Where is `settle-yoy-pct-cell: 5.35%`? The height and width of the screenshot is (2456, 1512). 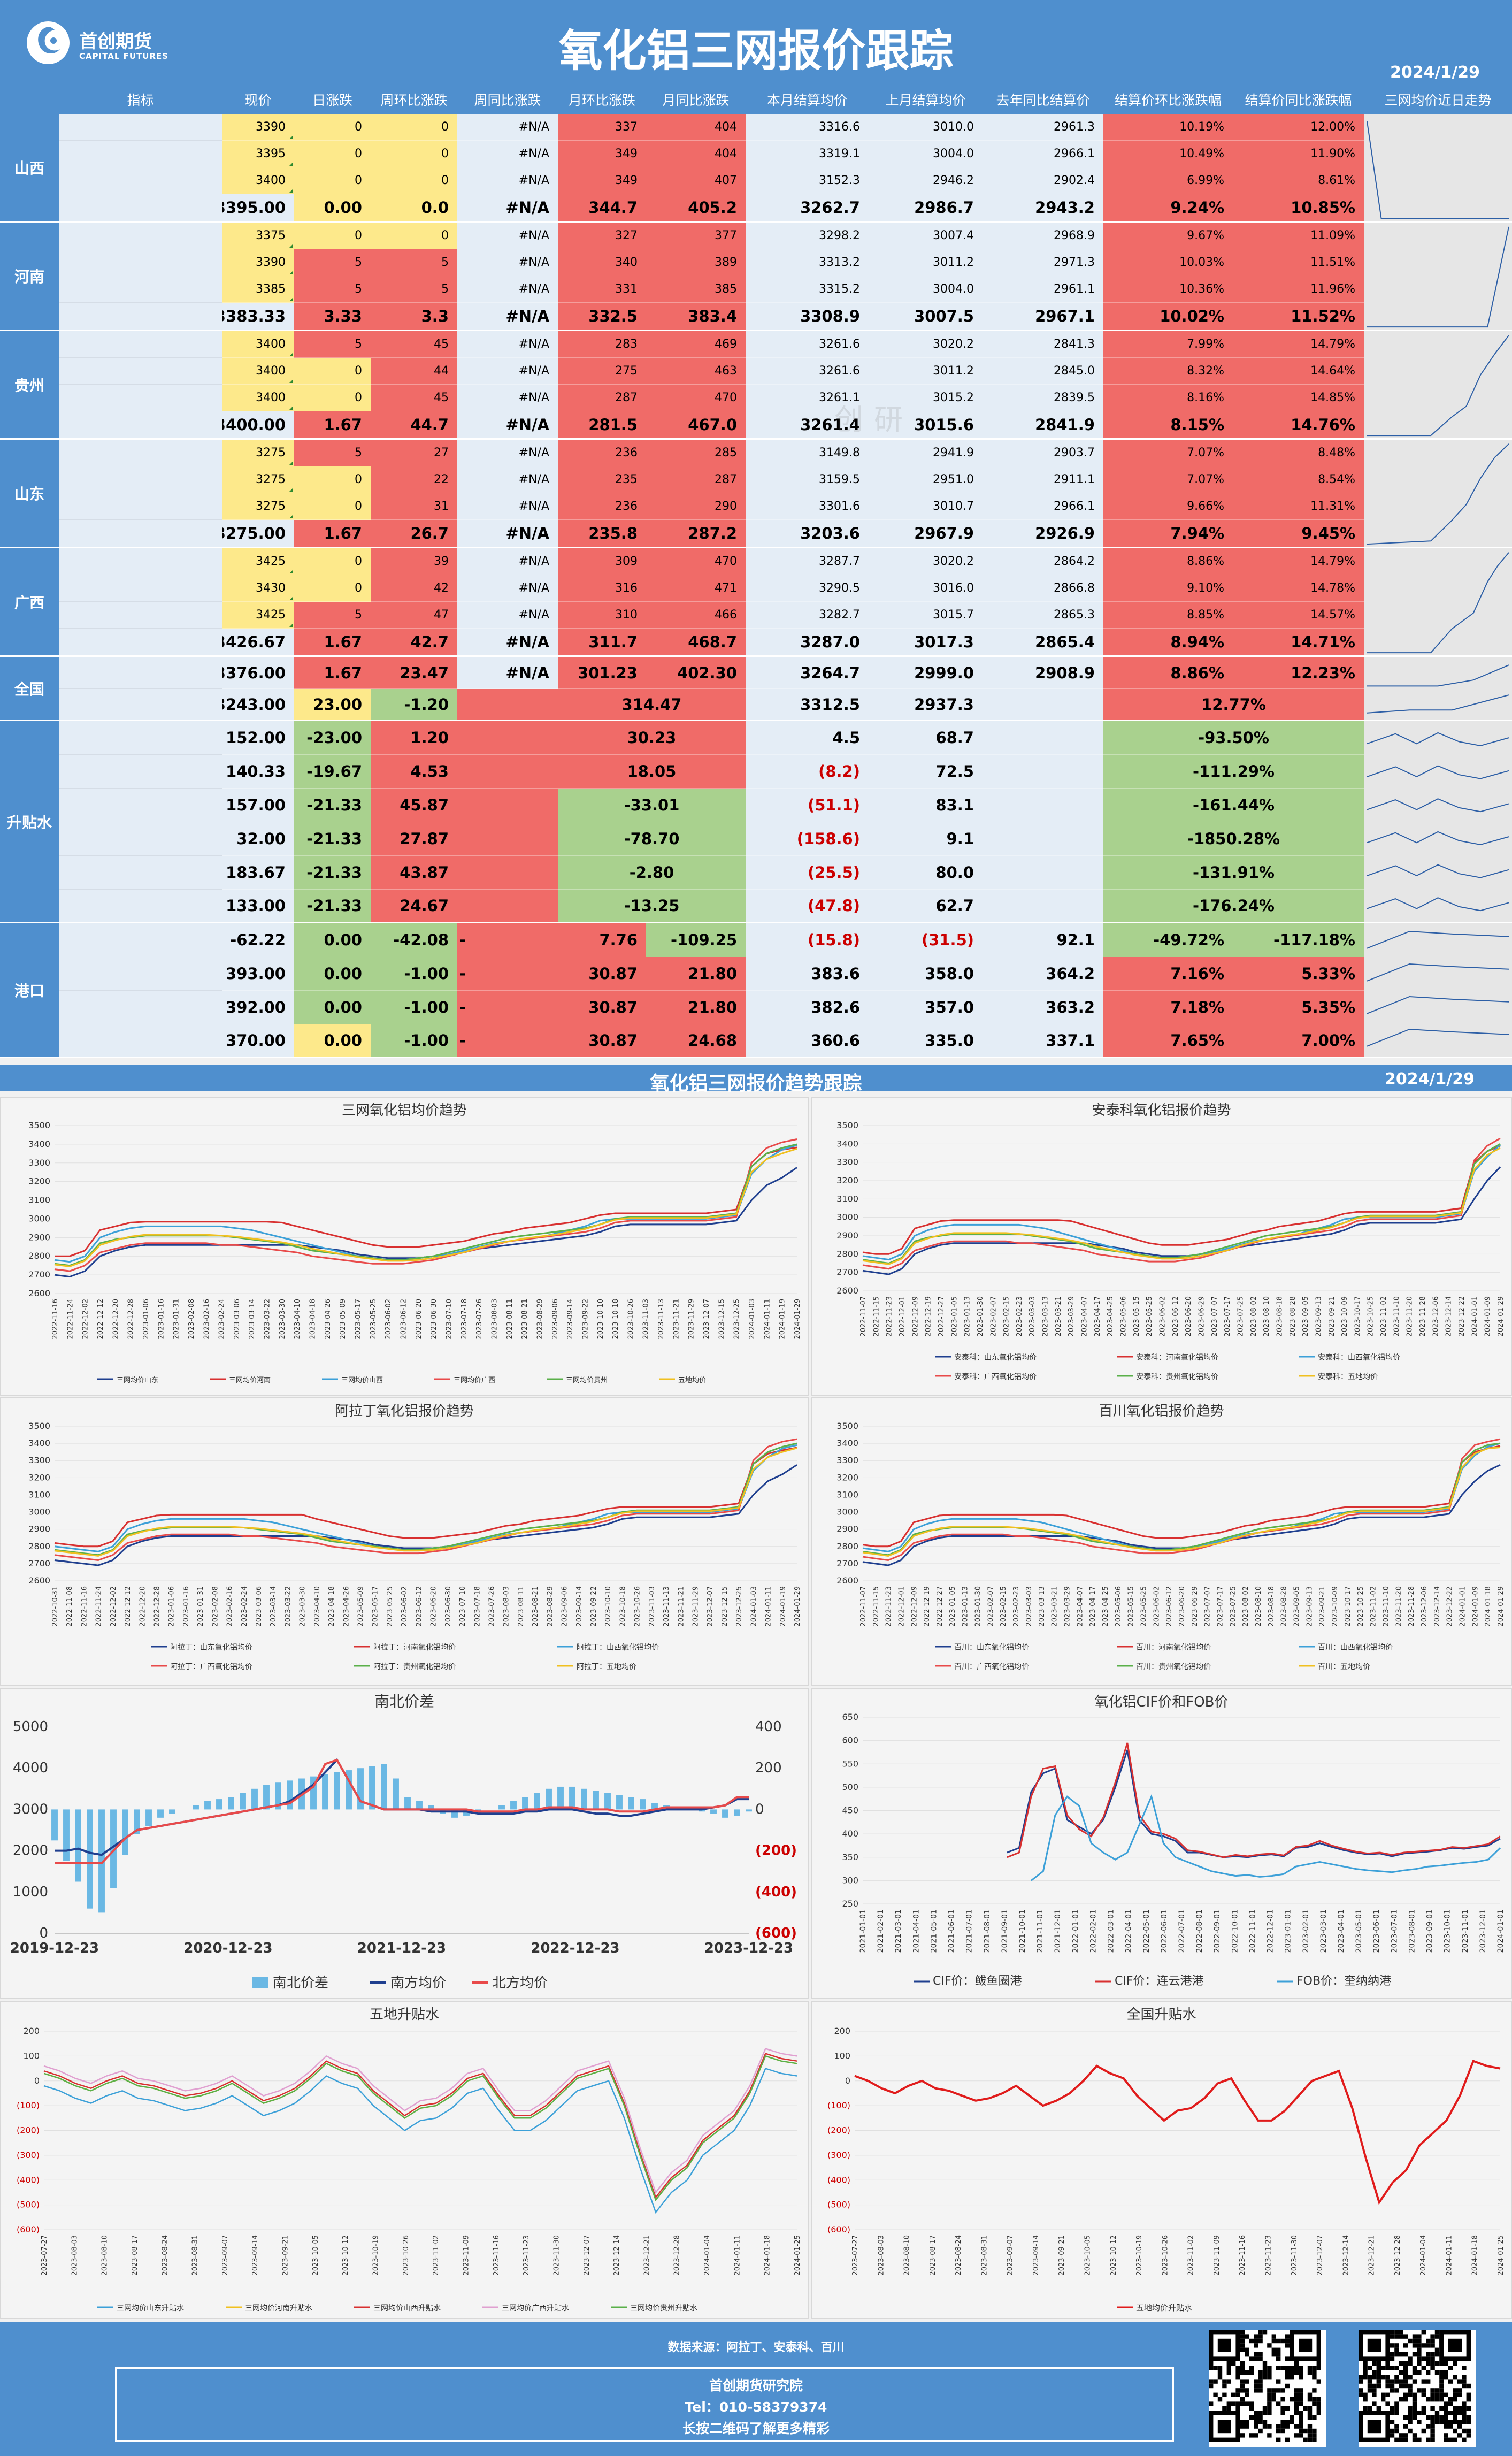 settle-yoy-pct-cell: 5.35% is located at coordinates (1298, 1008).